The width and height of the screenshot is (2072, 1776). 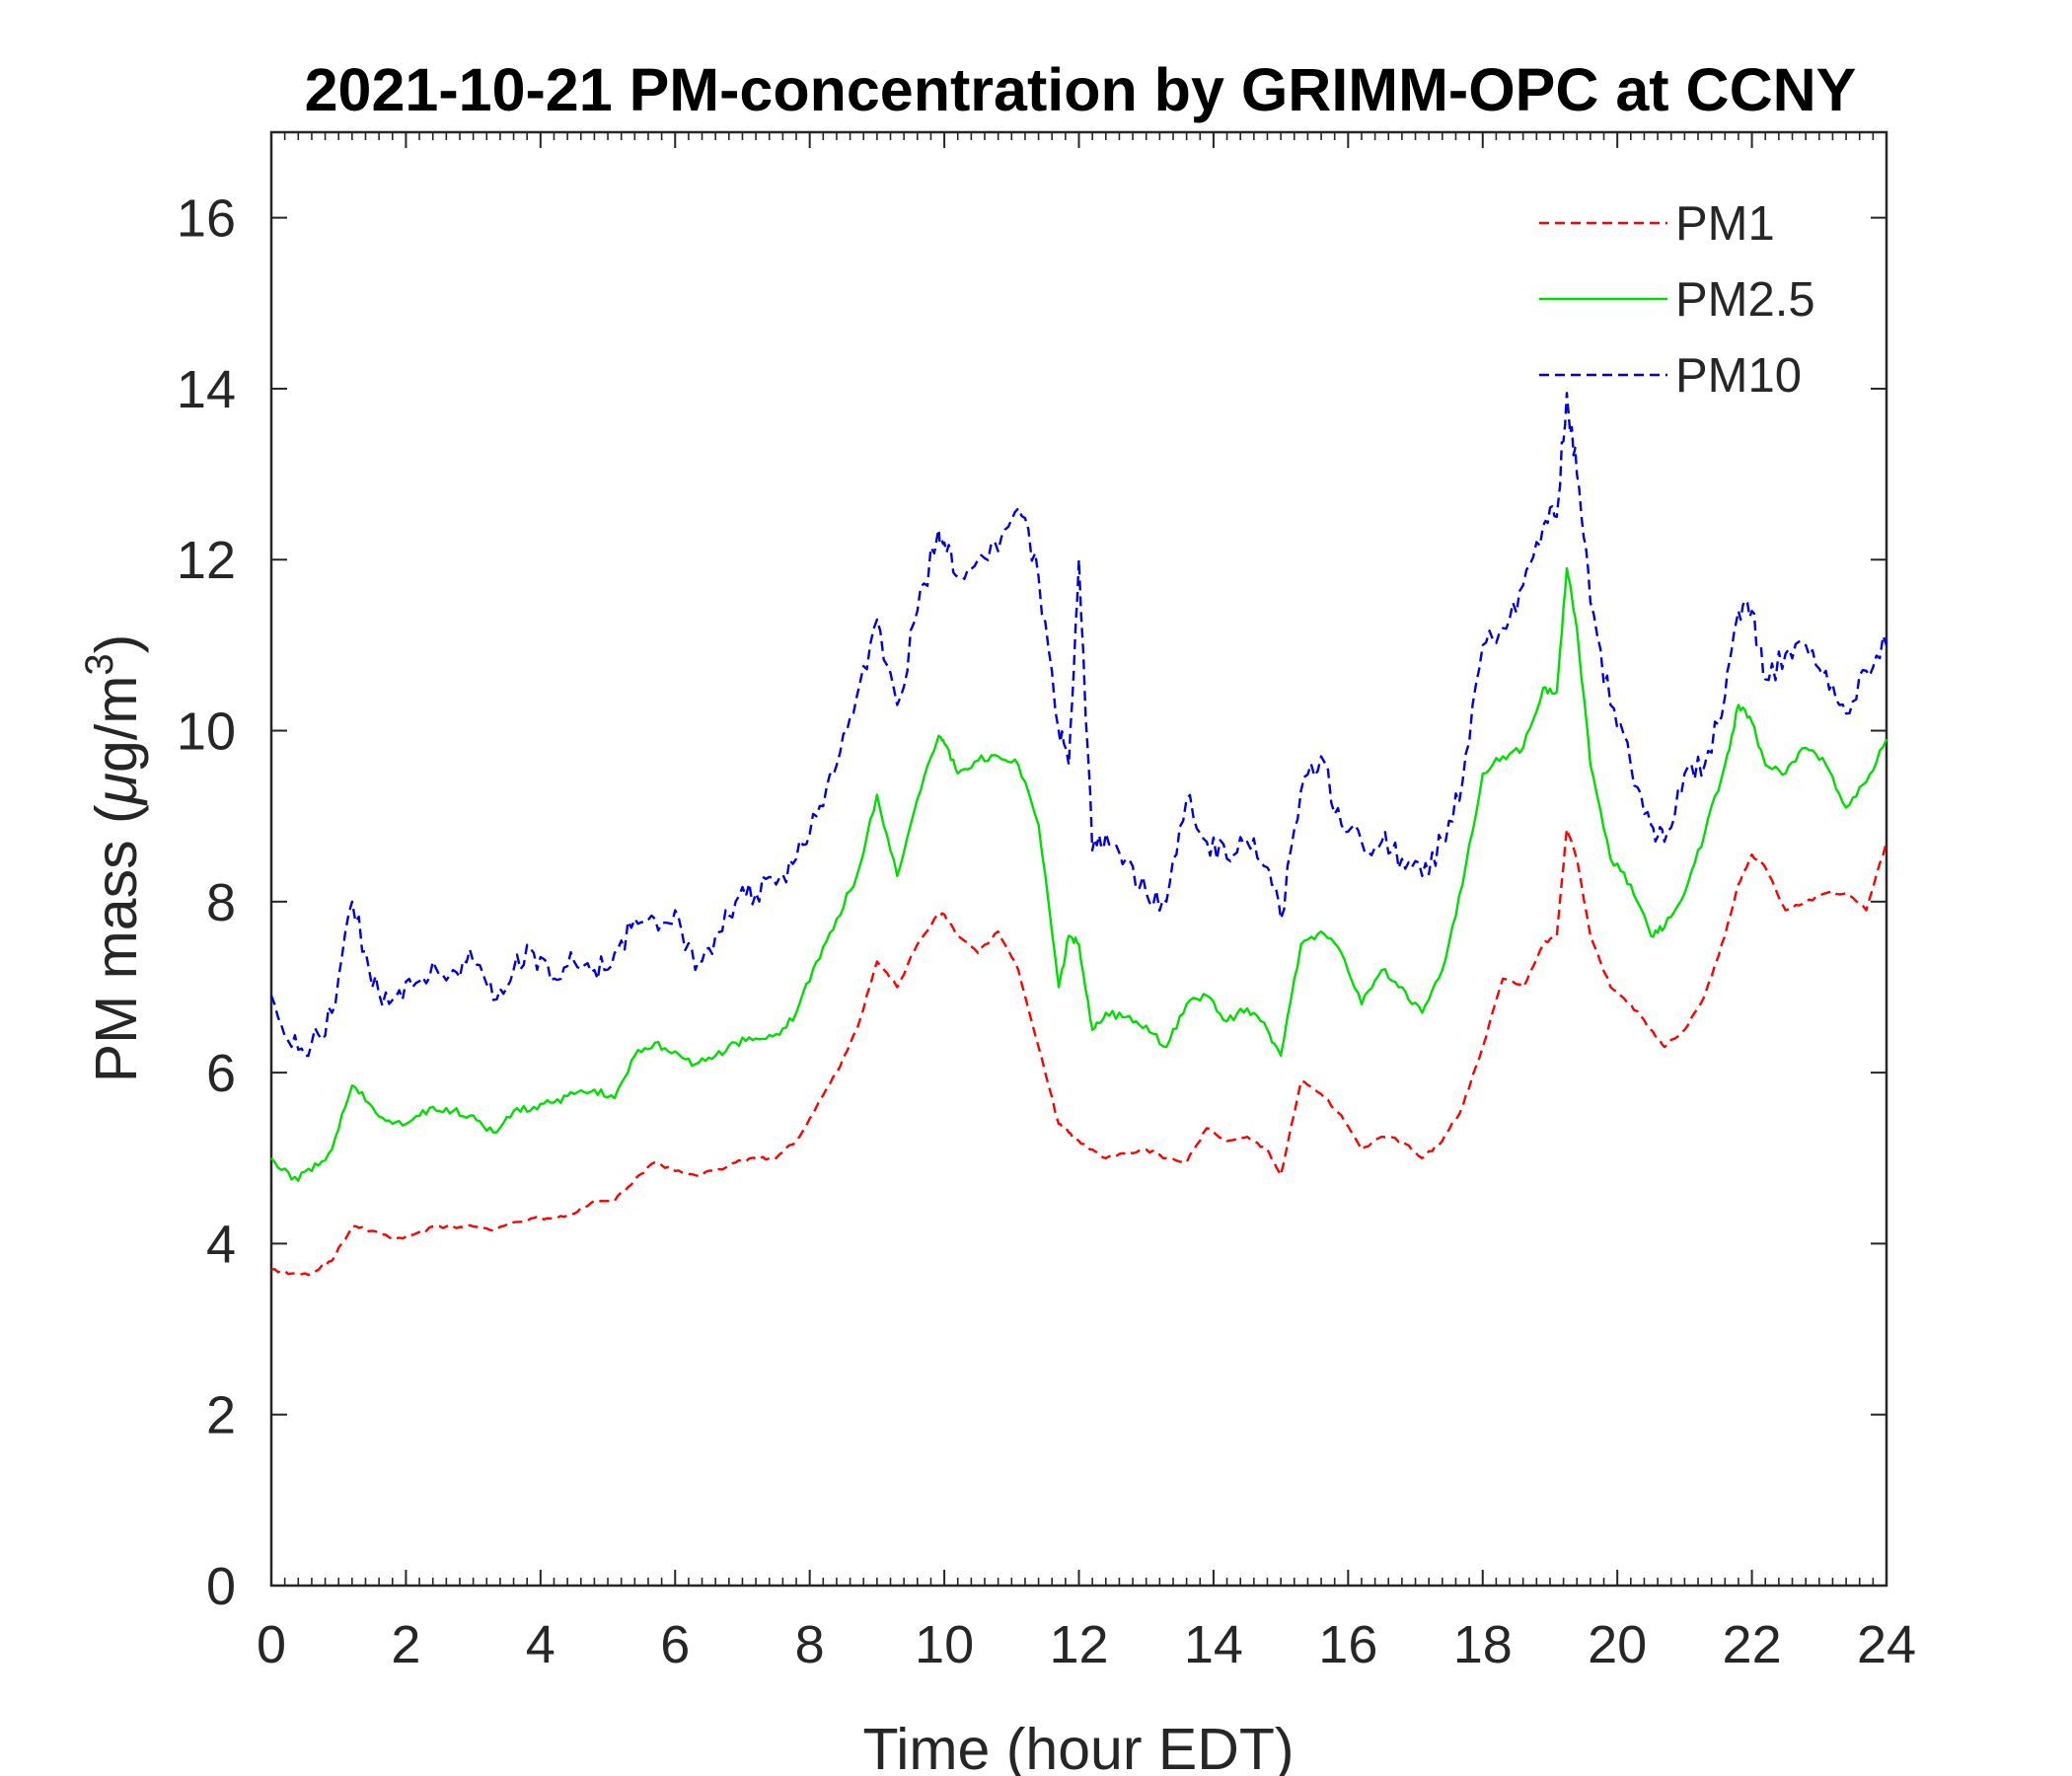 What do you see at coordinates (1745, 300) in the screenshot?
I see `legend-label: PM2.5` at bounding box center [1745, 300].